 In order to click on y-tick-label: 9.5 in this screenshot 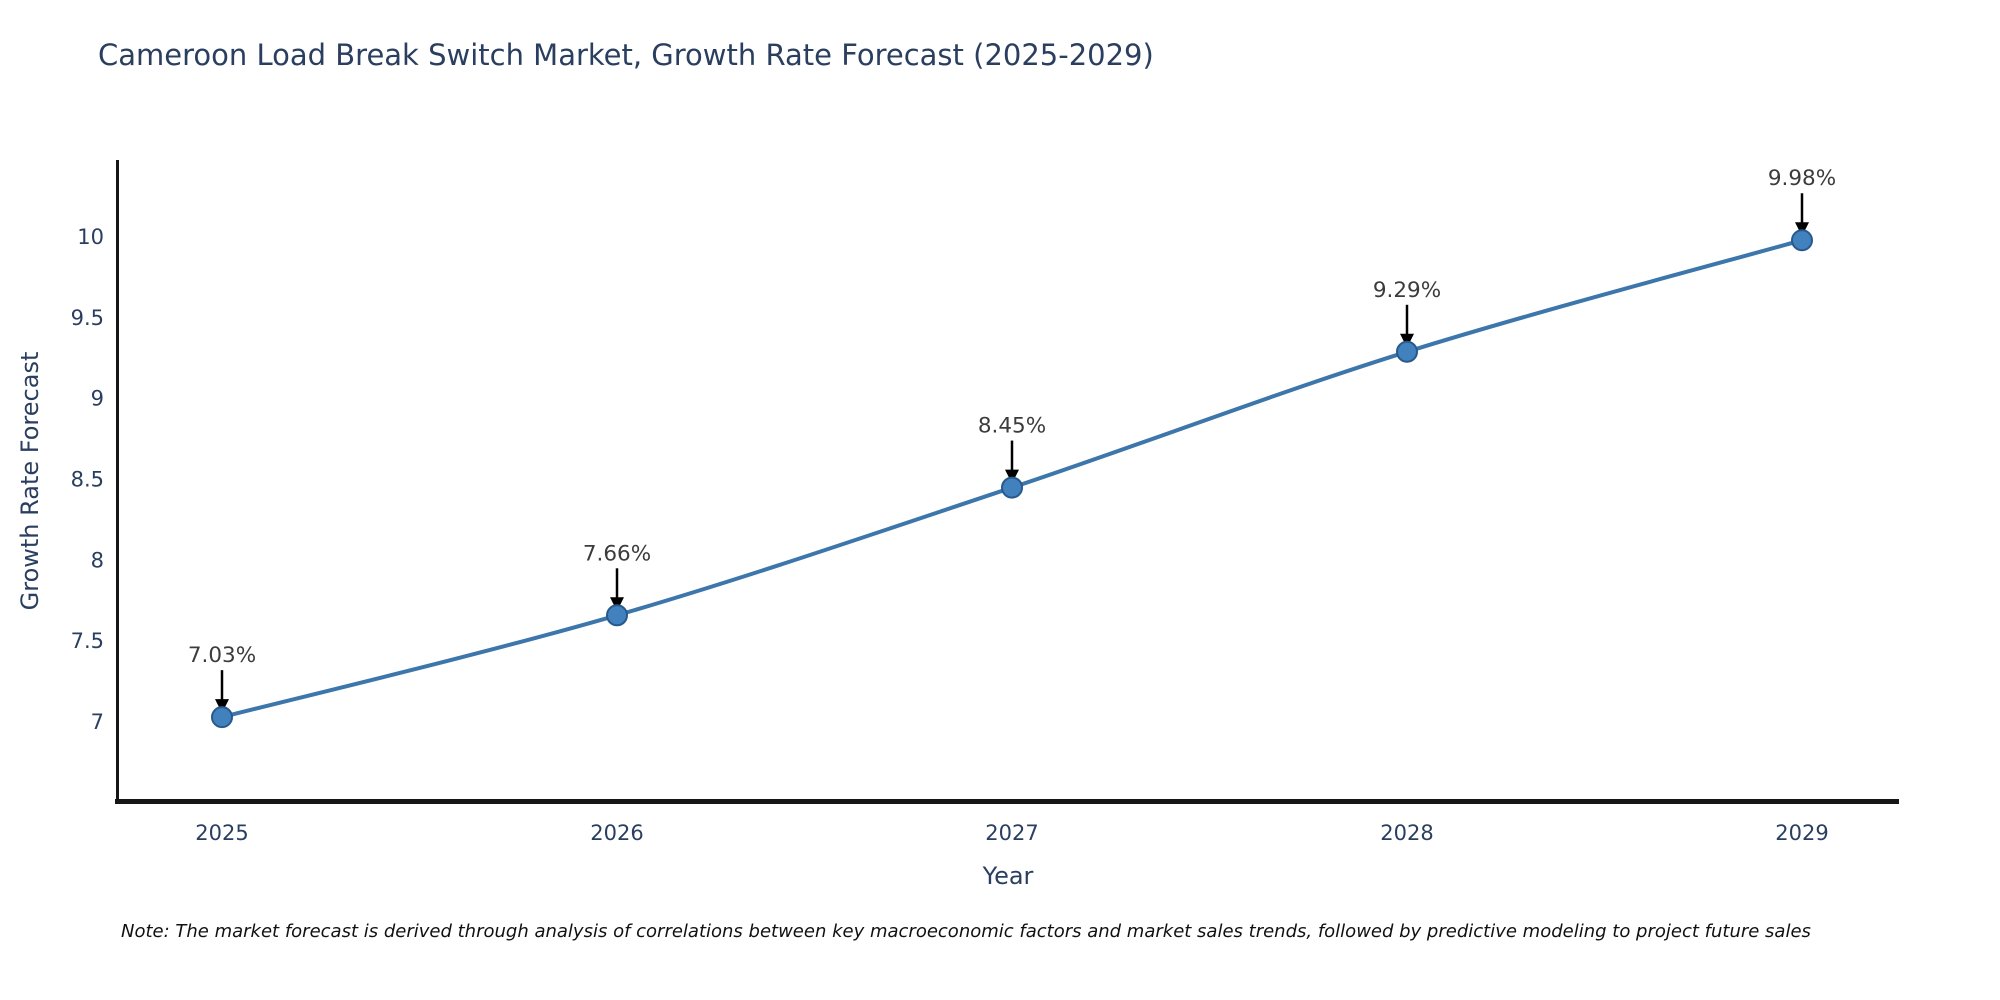, I will do `click(87, 318)`.